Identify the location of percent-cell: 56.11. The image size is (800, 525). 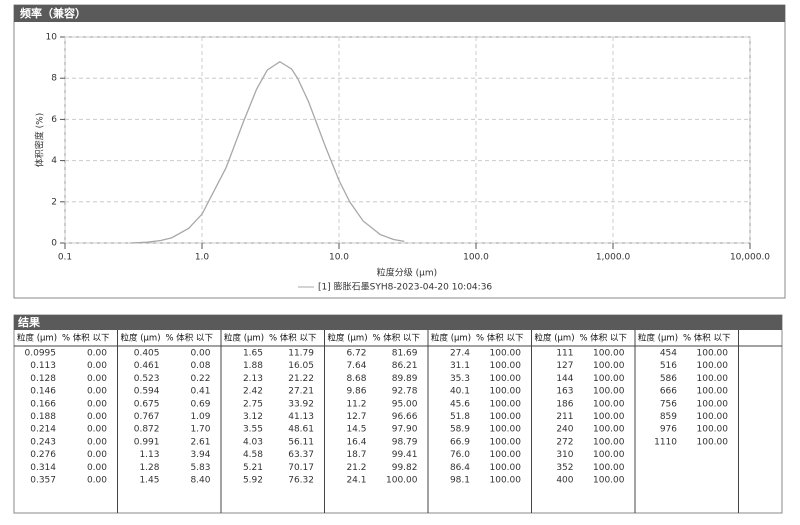
(301, 442).